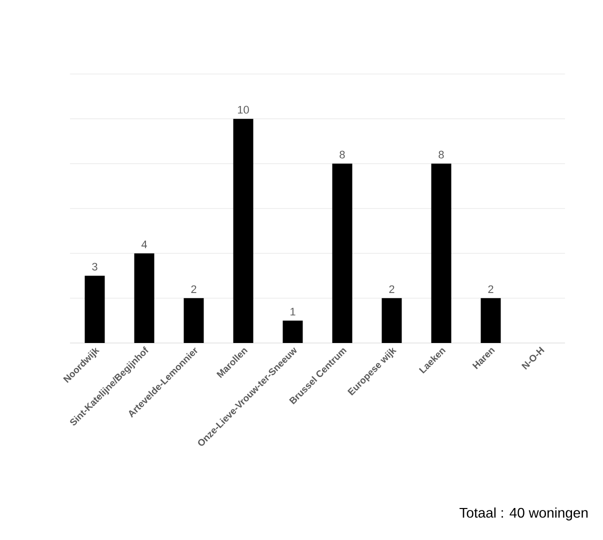  Describe the element at coordinates (95, 266) in the screenshot. I see `data-label: 3` at that location.